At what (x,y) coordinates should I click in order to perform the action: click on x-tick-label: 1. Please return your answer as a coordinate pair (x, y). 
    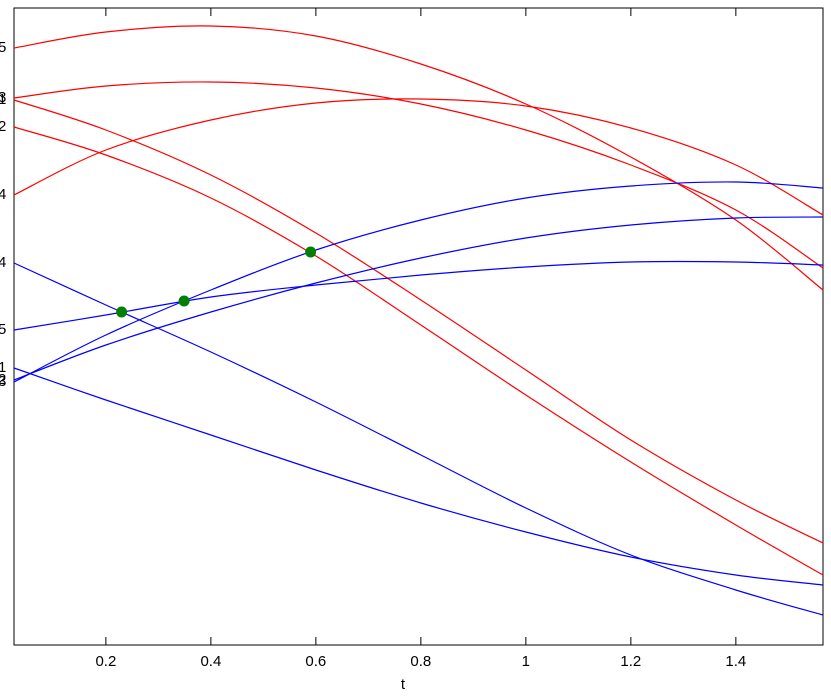
    Looking at the image, I should click on (526, 661).